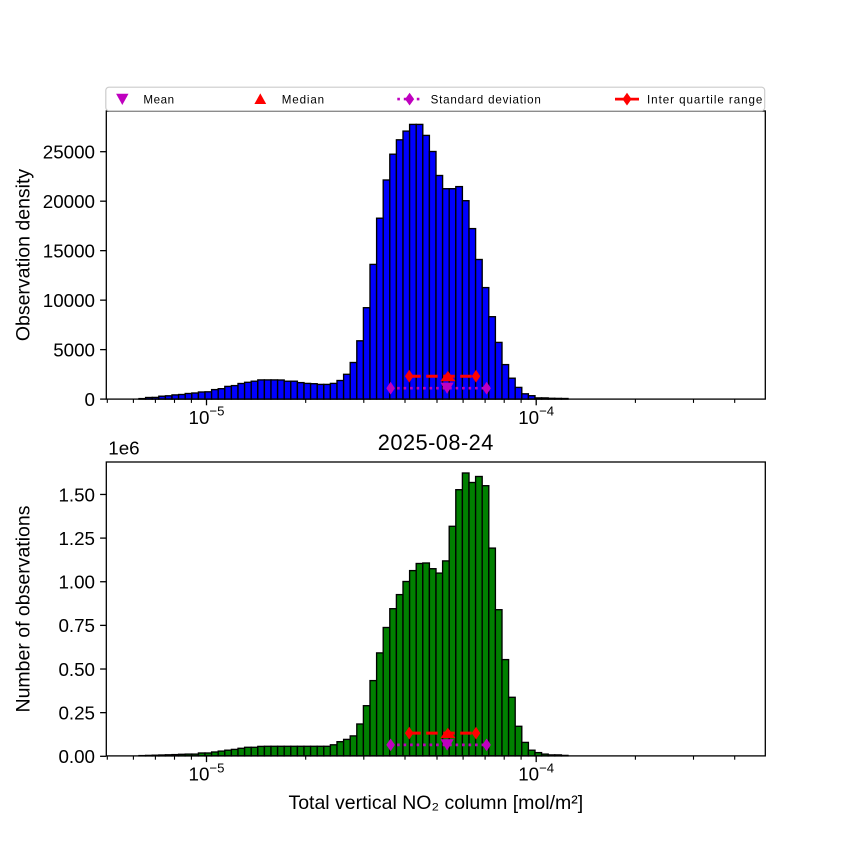  What do you see at coordinates (74, 349) in the screenshot?
I see `svg-text: 5000` at bounding box center [74, 349].